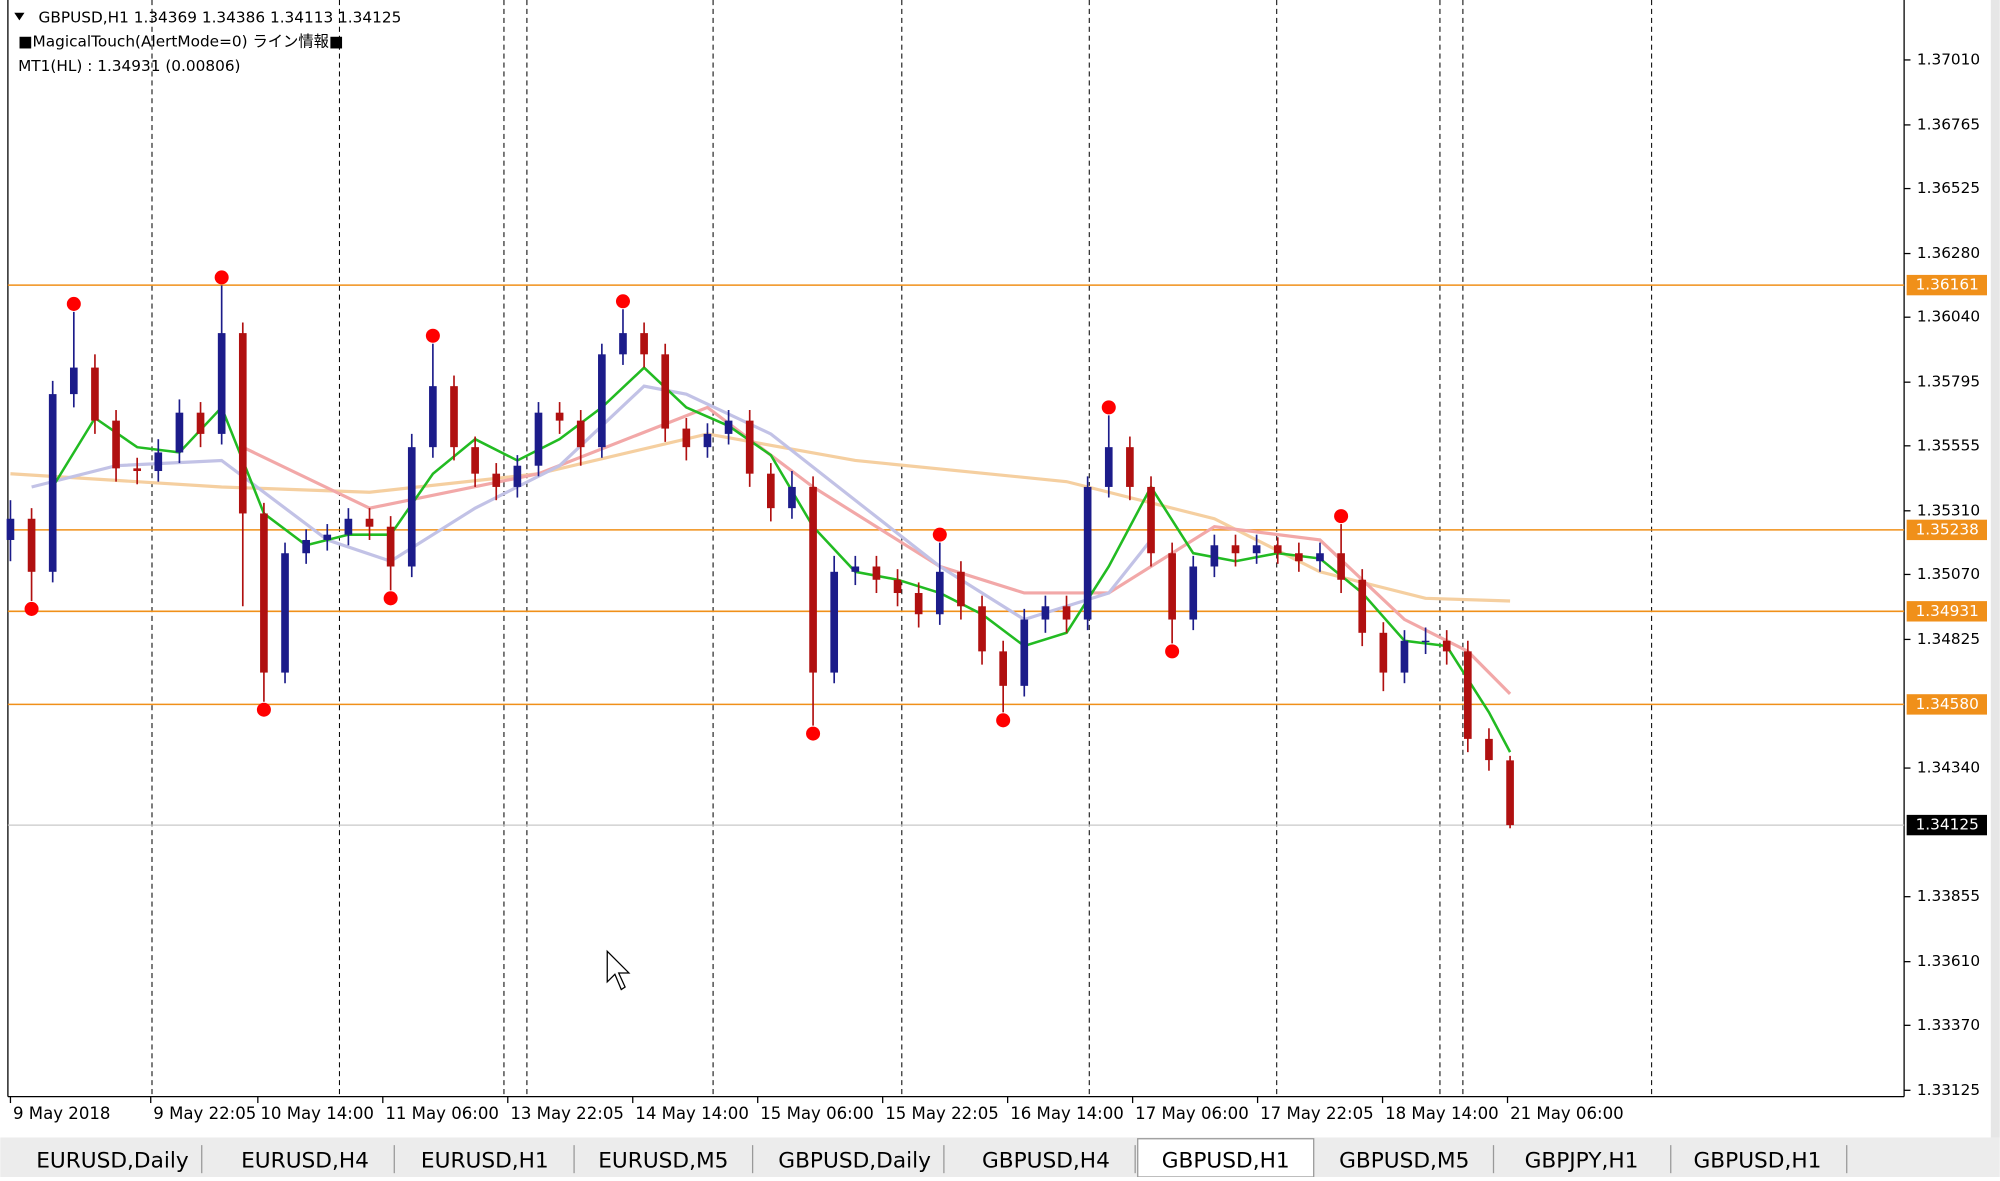  What do you see at coordinates (1948, 1025) in the screenshot?
I see `y-tick-label: 1.33370` at bounding box center [1948, 1025].